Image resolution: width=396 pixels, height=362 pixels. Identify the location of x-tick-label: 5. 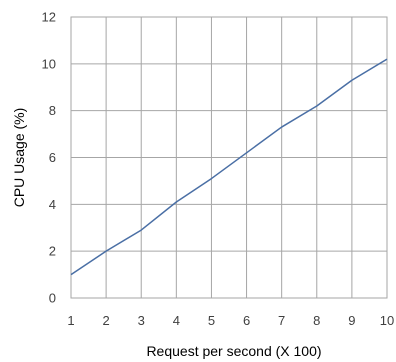
(211, 320).